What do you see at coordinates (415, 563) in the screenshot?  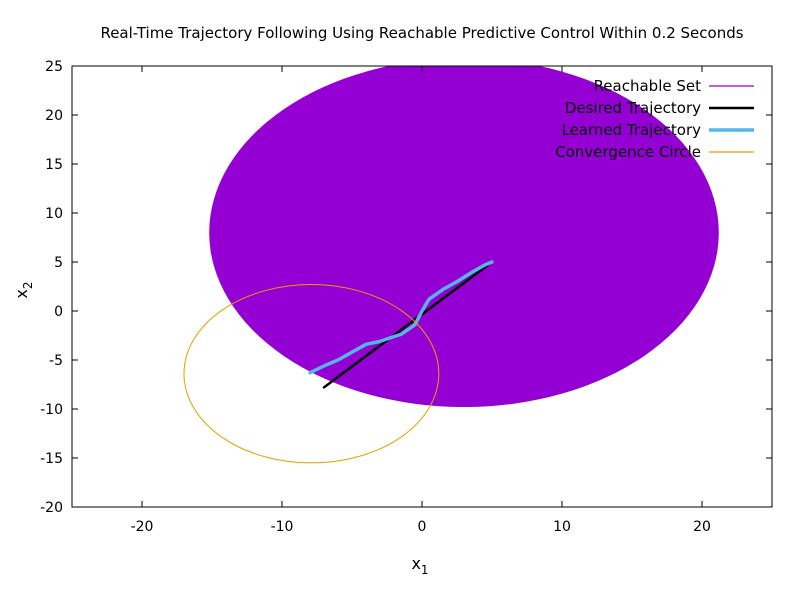 I see `x-axis-label-main: x` at bounding box center [415, 563].